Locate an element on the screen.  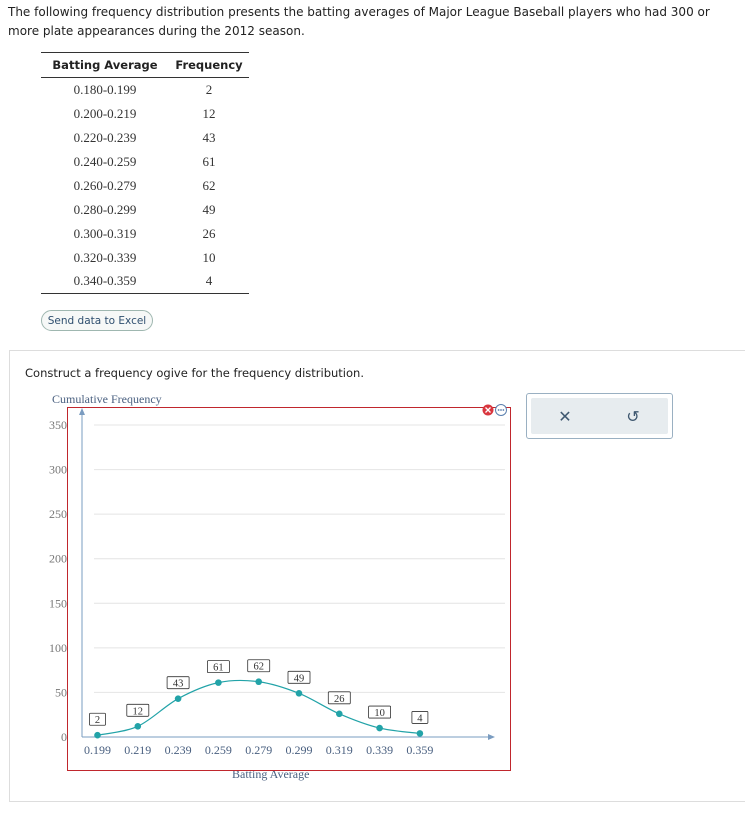
point-label: 2 is located at coordinates (97, 720).